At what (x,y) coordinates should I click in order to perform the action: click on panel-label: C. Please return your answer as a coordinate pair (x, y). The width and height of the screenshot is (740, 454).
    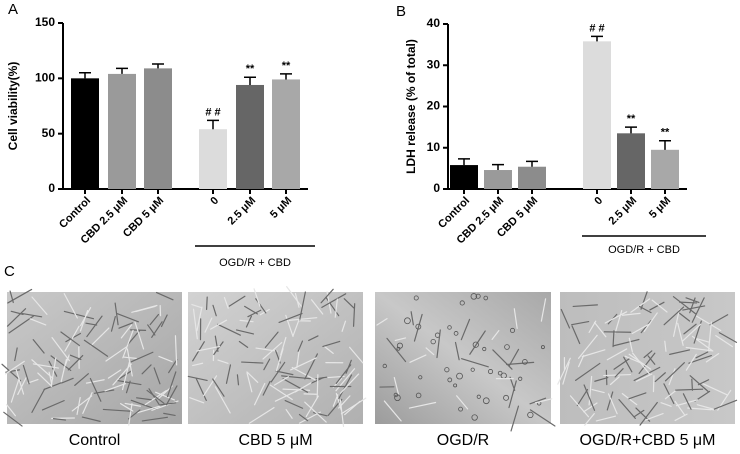
    Looking at the image, I should click on (9, 271).